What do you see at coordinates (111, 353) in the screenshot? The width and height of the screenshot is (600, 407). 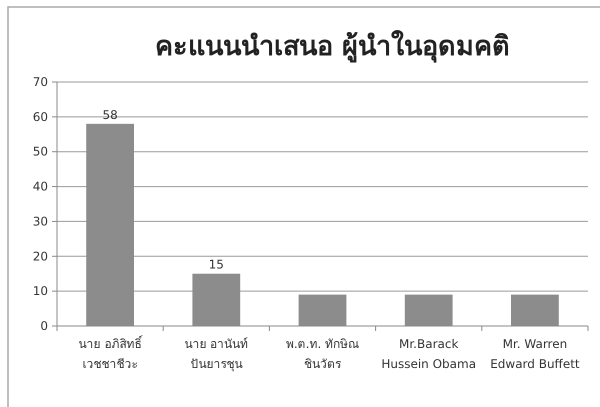 I see `x-tick-label: นาย อภิสิทธิ์ เวชชาชีวะ` at bounding box center [111, 353].